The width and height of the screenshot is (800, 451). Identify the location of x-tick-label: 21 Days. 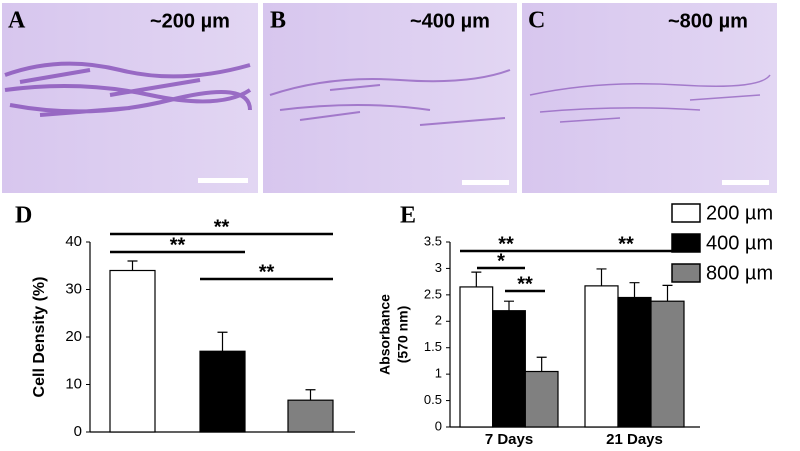
(634, 439).